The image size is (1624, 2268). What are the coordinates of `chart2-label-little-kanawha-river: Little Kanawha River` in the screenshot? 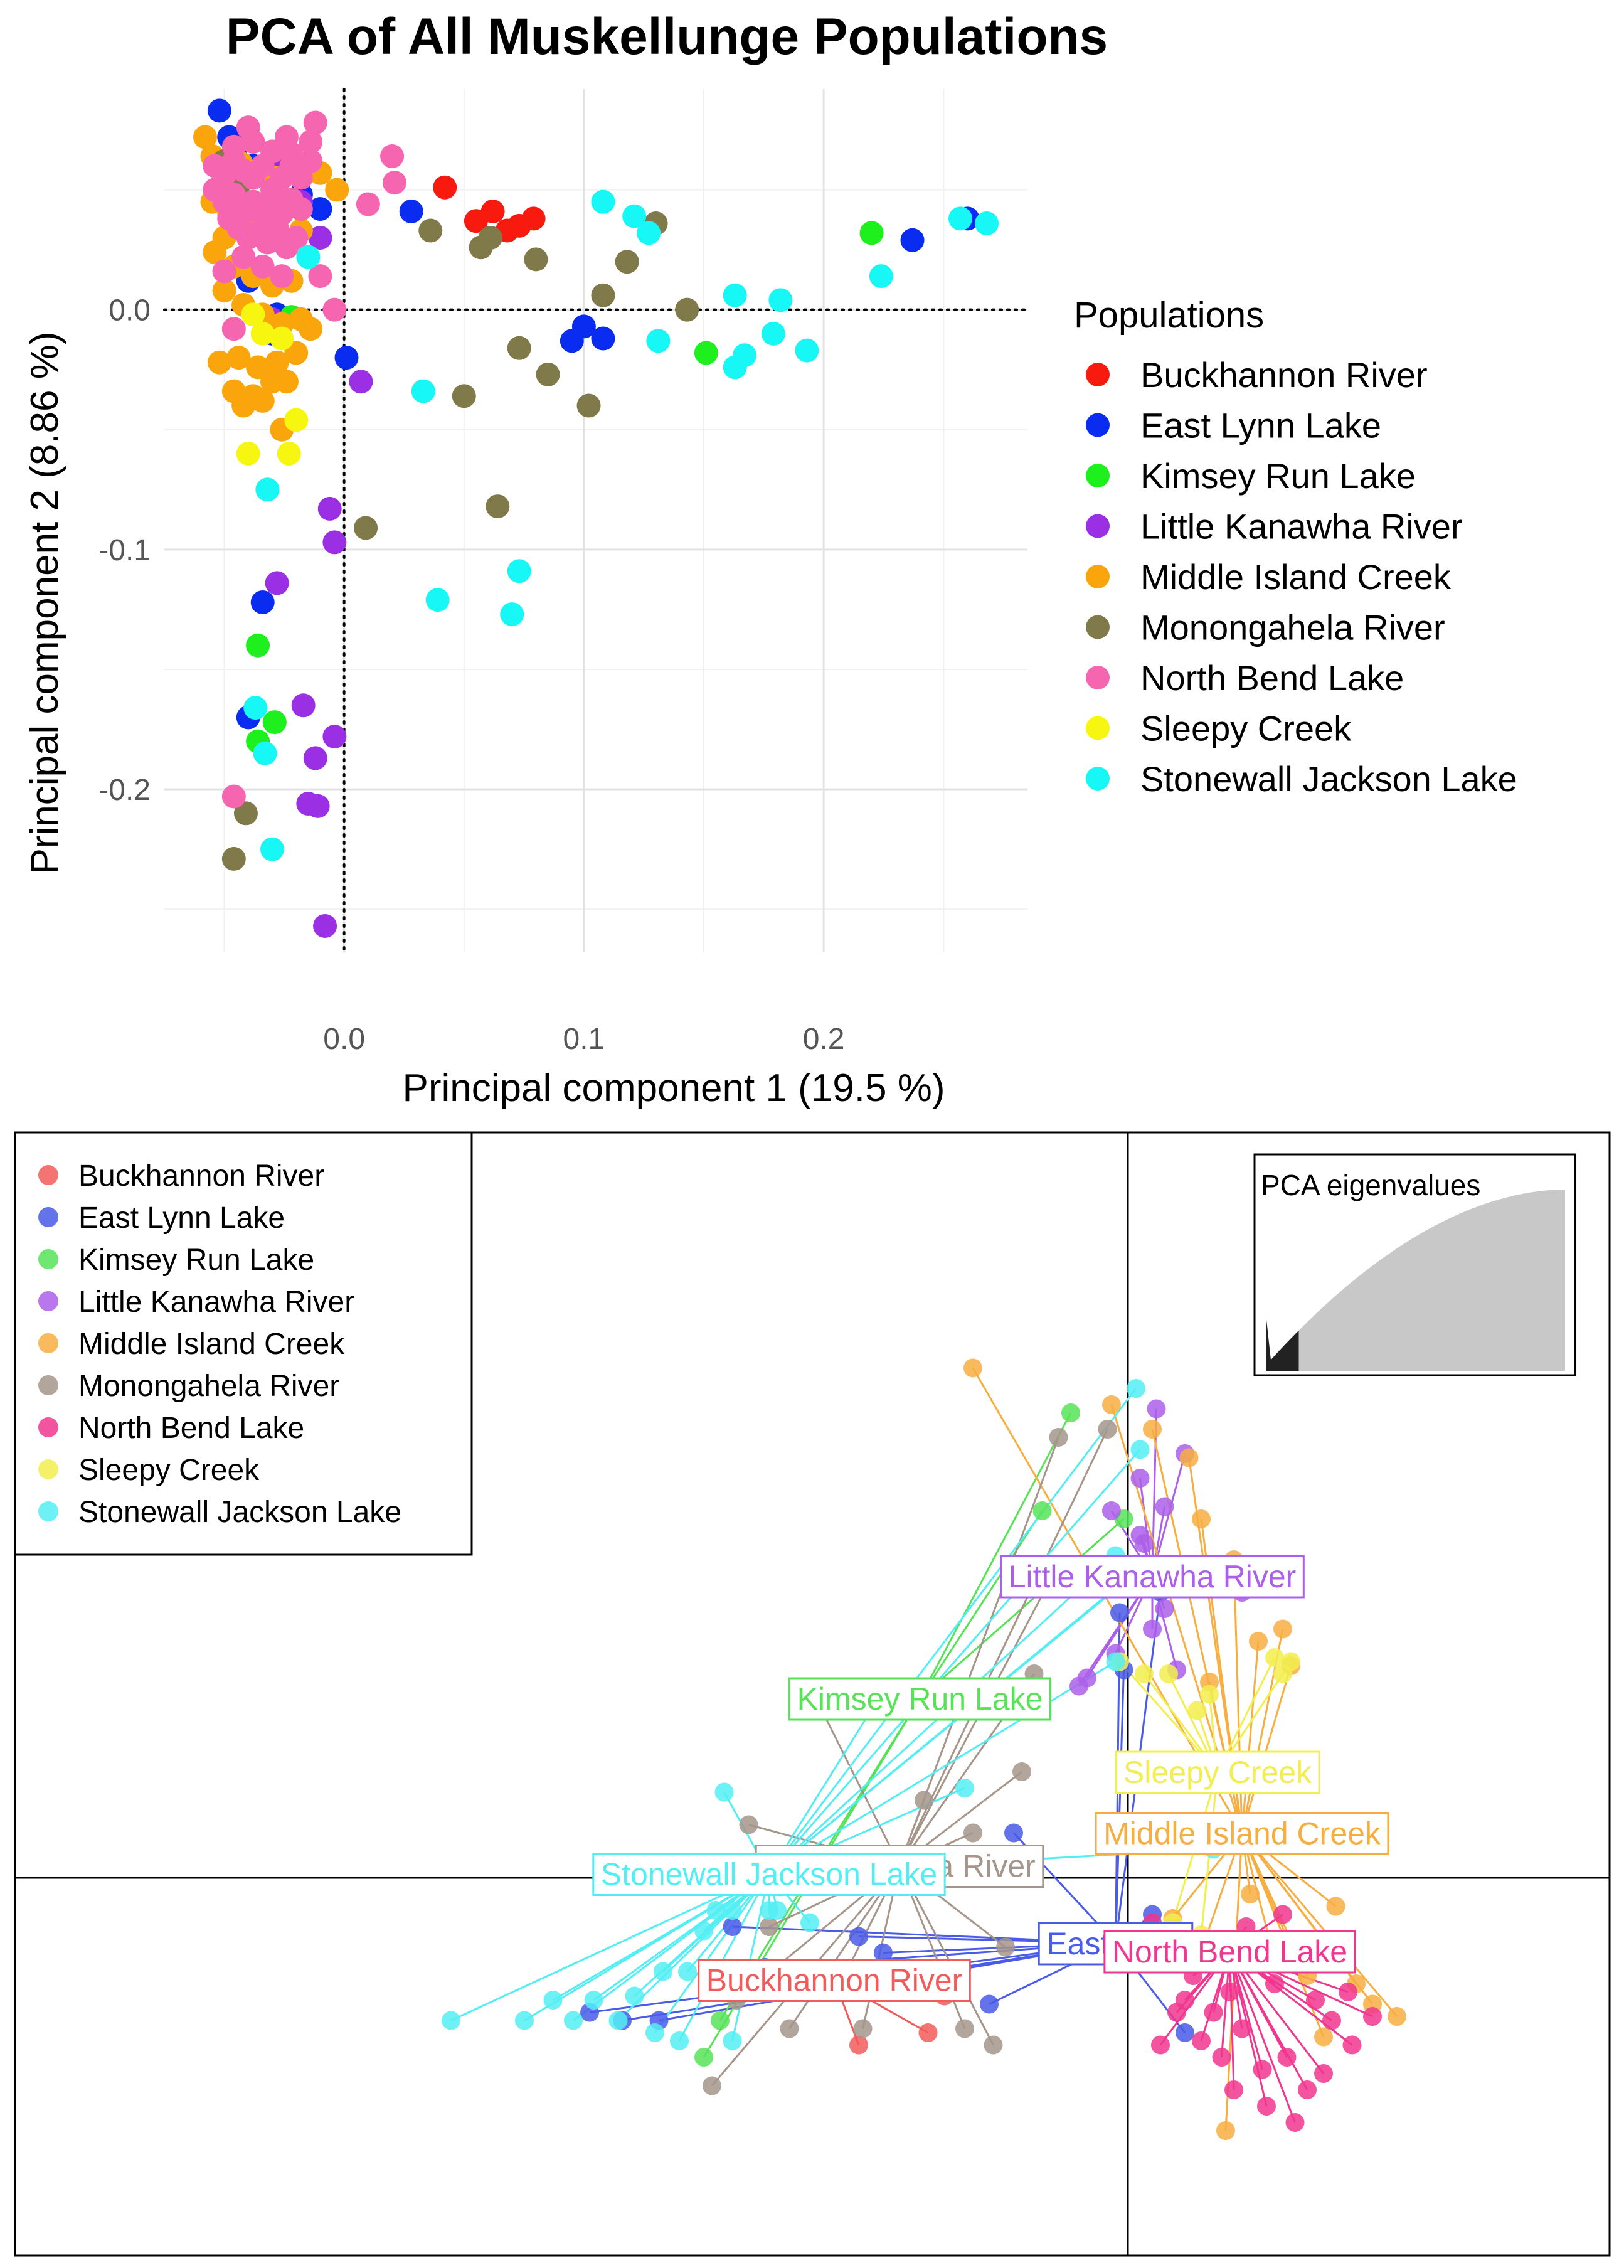 It's located at (1152, 1577).